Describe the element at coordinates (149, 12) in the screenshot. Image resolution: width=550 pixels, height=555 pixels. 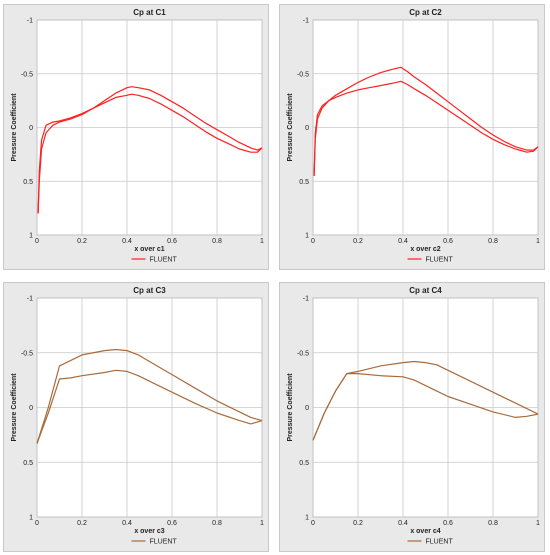
I see `chart-title: Cp at C1` at that location.